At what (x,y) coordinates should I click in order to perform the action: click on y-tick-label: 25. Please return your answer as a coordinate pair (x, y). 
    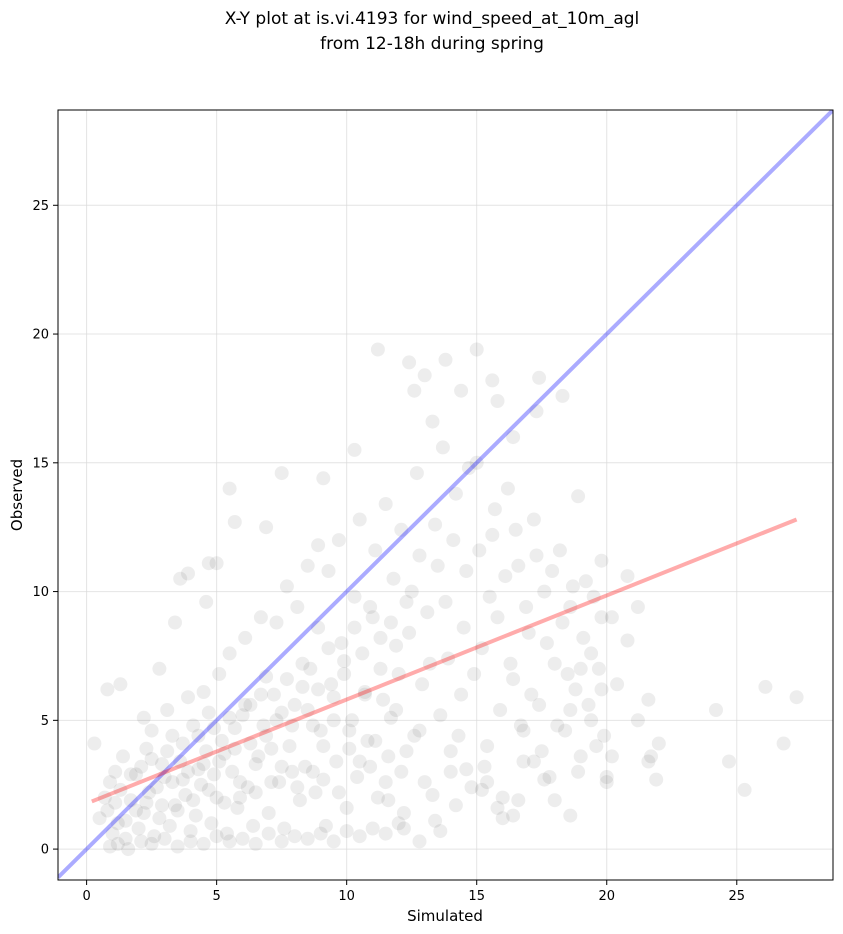
    Looking at the image, I should click on (40, 206).